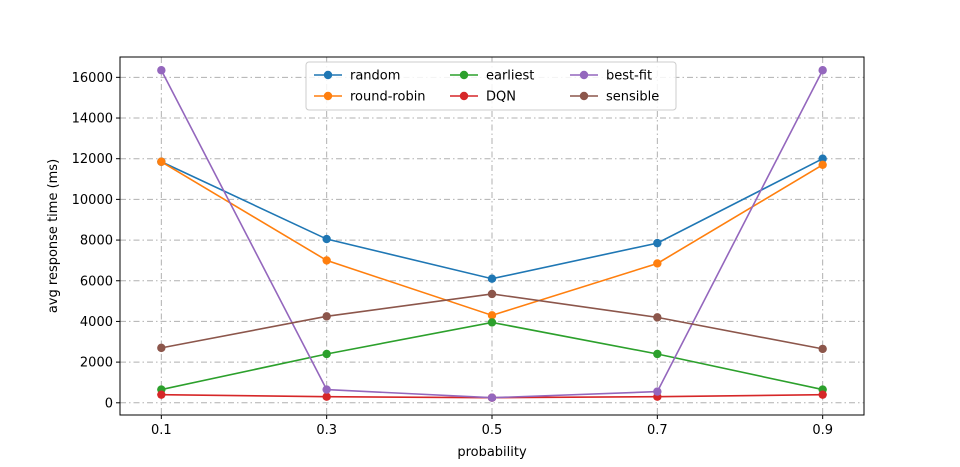  Describe the element at coordinates (96, 322) in the screenshot. I see `y-tick-label: 4000` at that location.